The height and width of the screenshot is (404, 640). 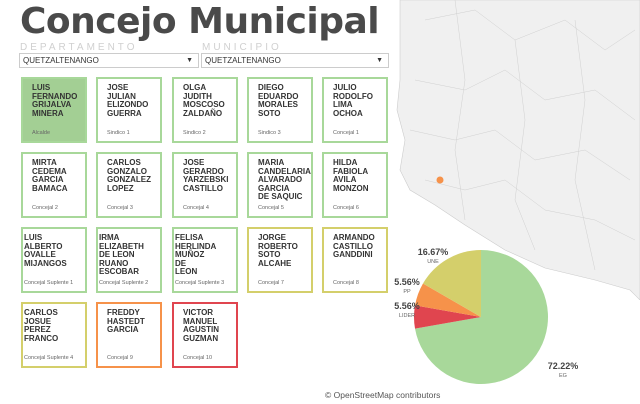 I want to click on member-role: Concejal 1, so click(x=346, y=133).